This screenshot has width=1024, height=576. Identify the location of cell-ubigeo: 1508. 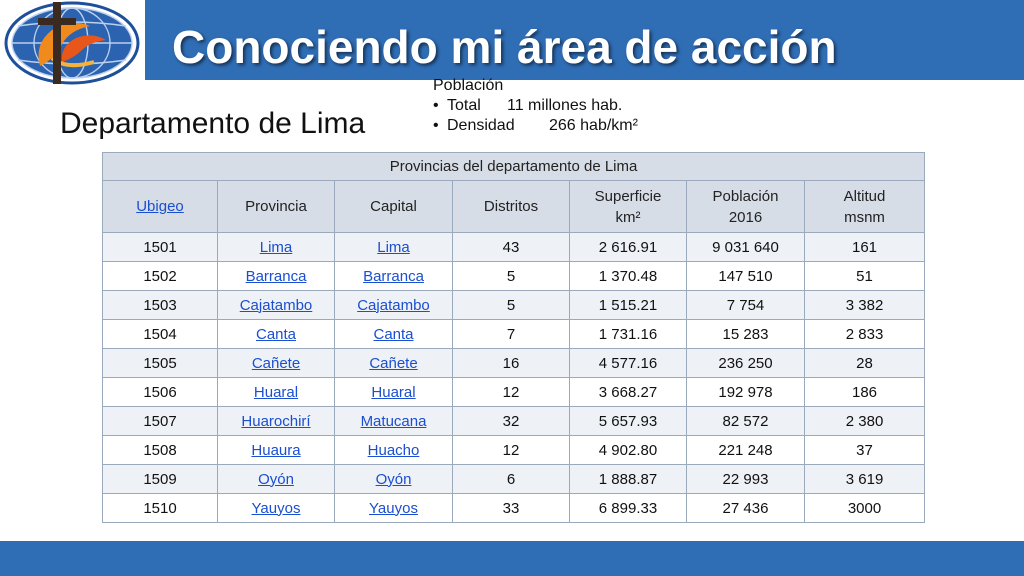
(160, 450).